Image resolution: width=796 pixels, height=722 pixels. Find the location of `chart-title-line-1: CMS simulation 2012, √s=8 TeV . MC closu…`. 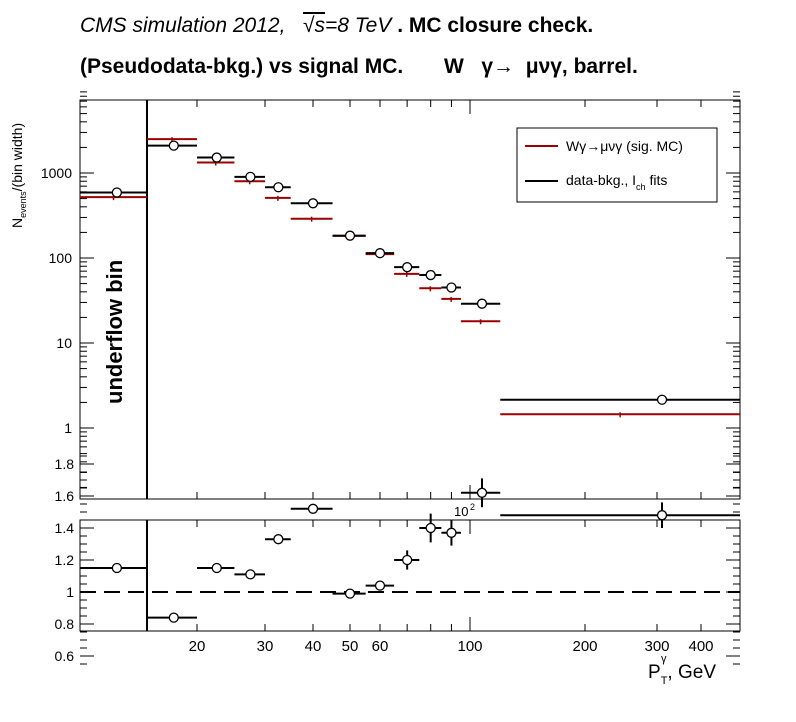

chart-title-line-1: CMS simulation 2012, √s=8 TeV . MC closu… is located at coordinates (336, 26).